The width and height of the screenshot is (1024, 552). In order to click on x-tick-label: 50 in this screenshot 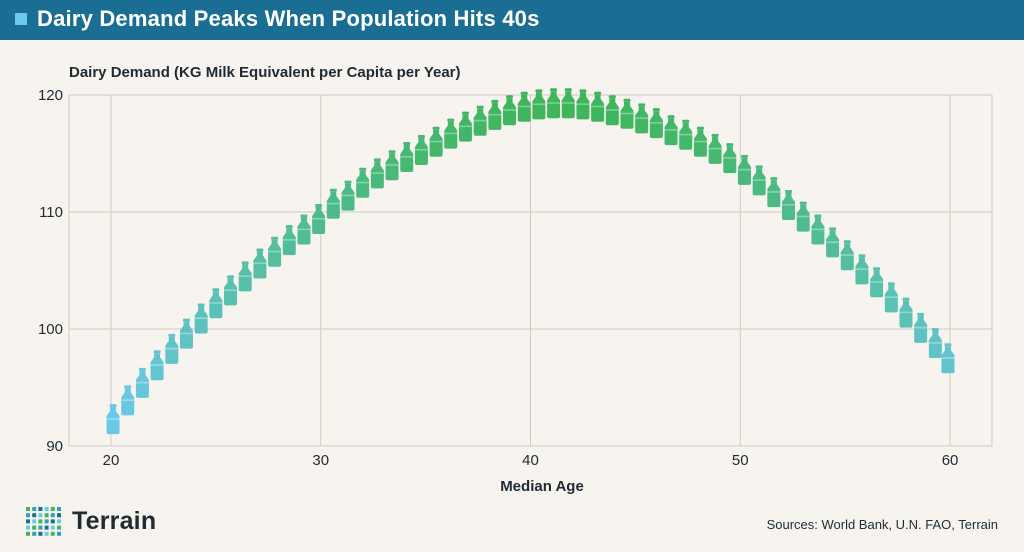, I will do `click(740, 460)`.